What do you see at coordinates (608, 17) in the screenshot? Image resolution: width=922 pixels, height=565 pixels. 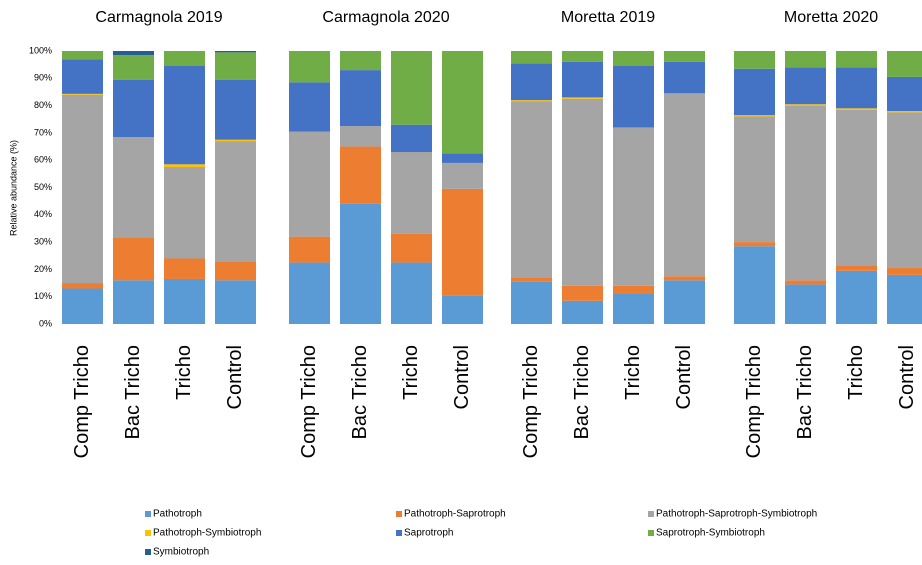 I see `panel-title: Moretta 2019` at bounding box center [608, 17].